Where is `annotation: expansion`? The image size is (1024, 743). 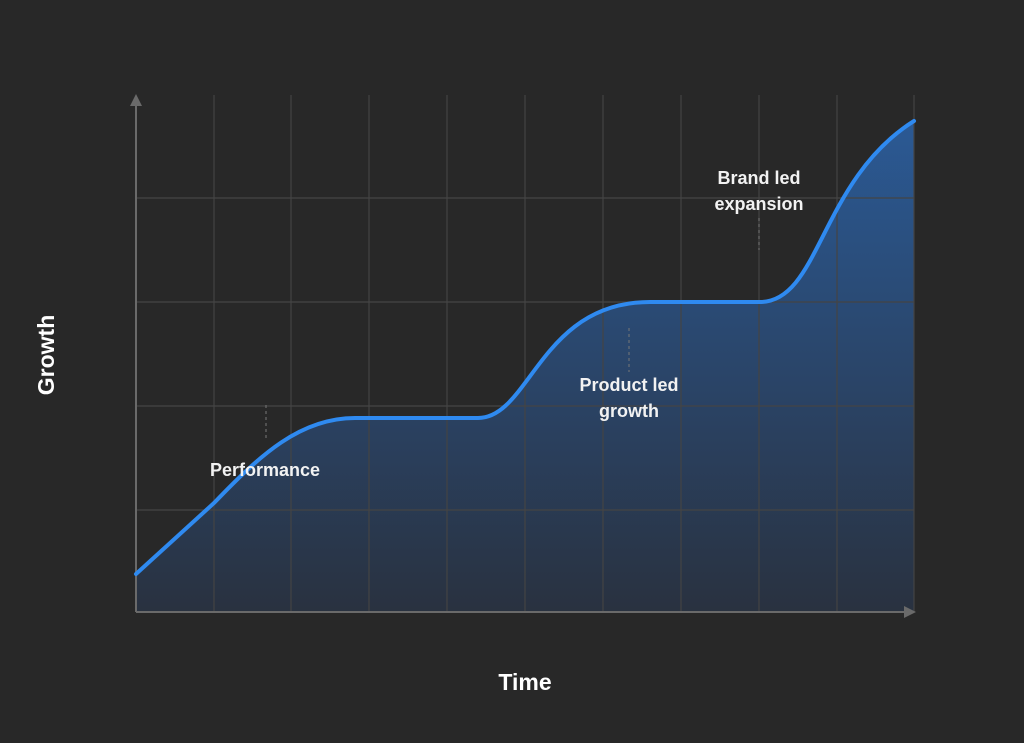 annotation: expansion is located at coordinates (758, 204).